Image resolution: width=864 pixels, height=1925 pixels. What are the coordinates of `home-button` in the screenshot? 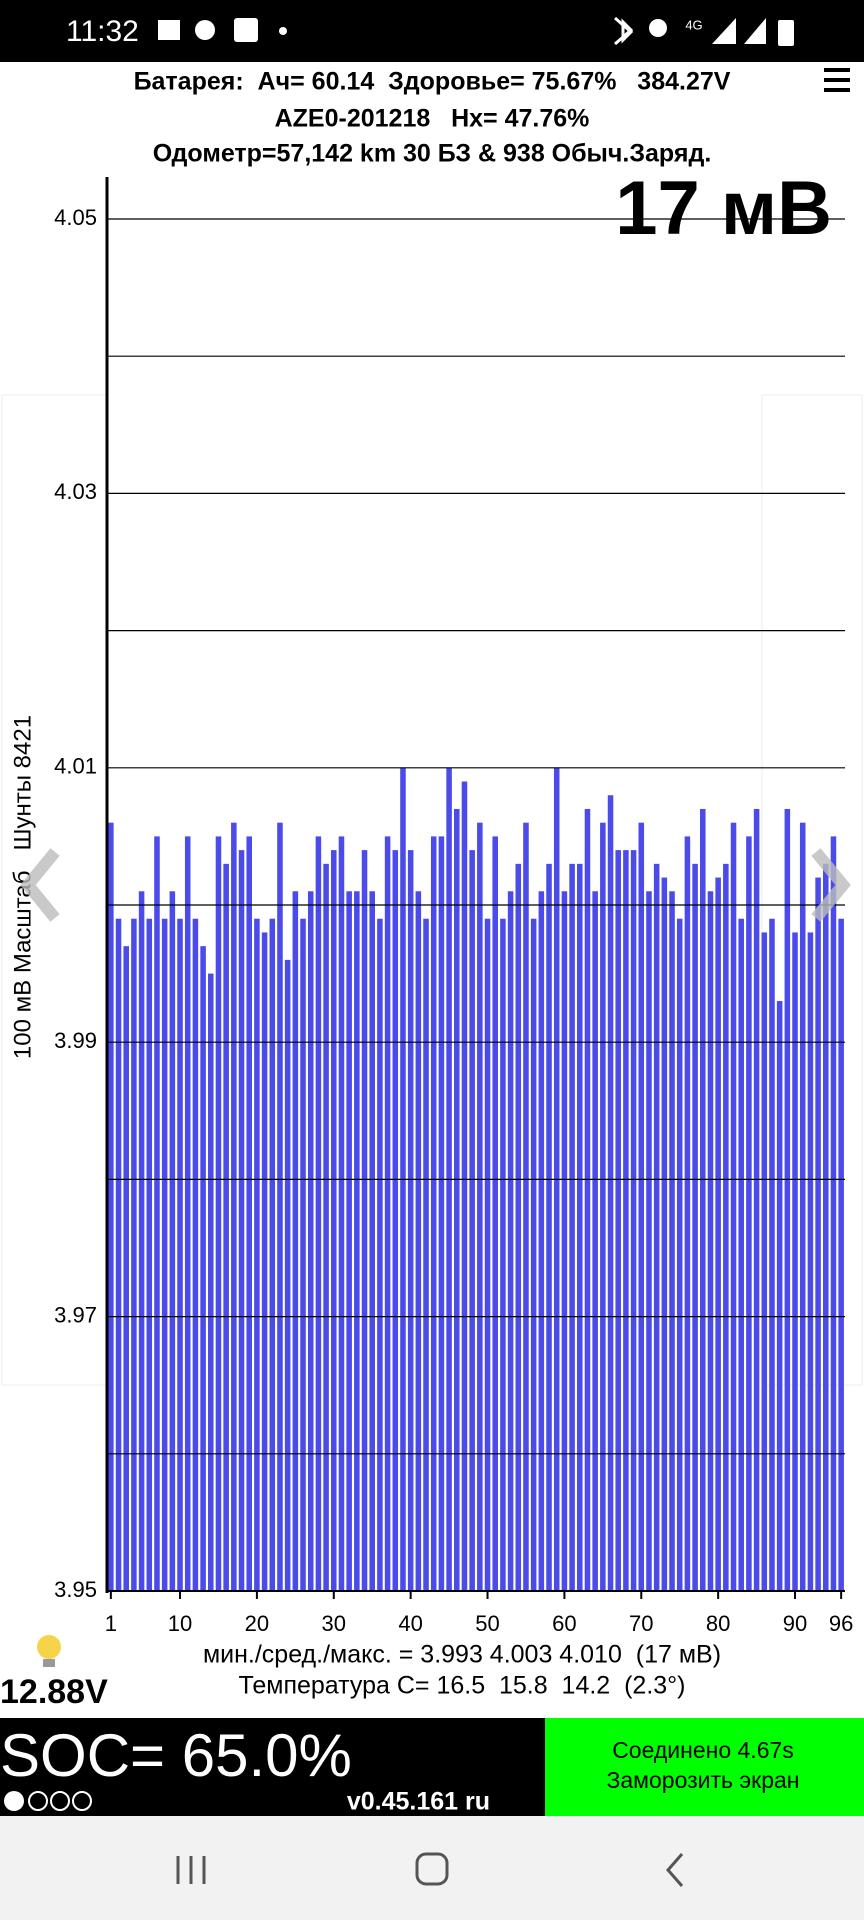 It's located at (432, 1869).